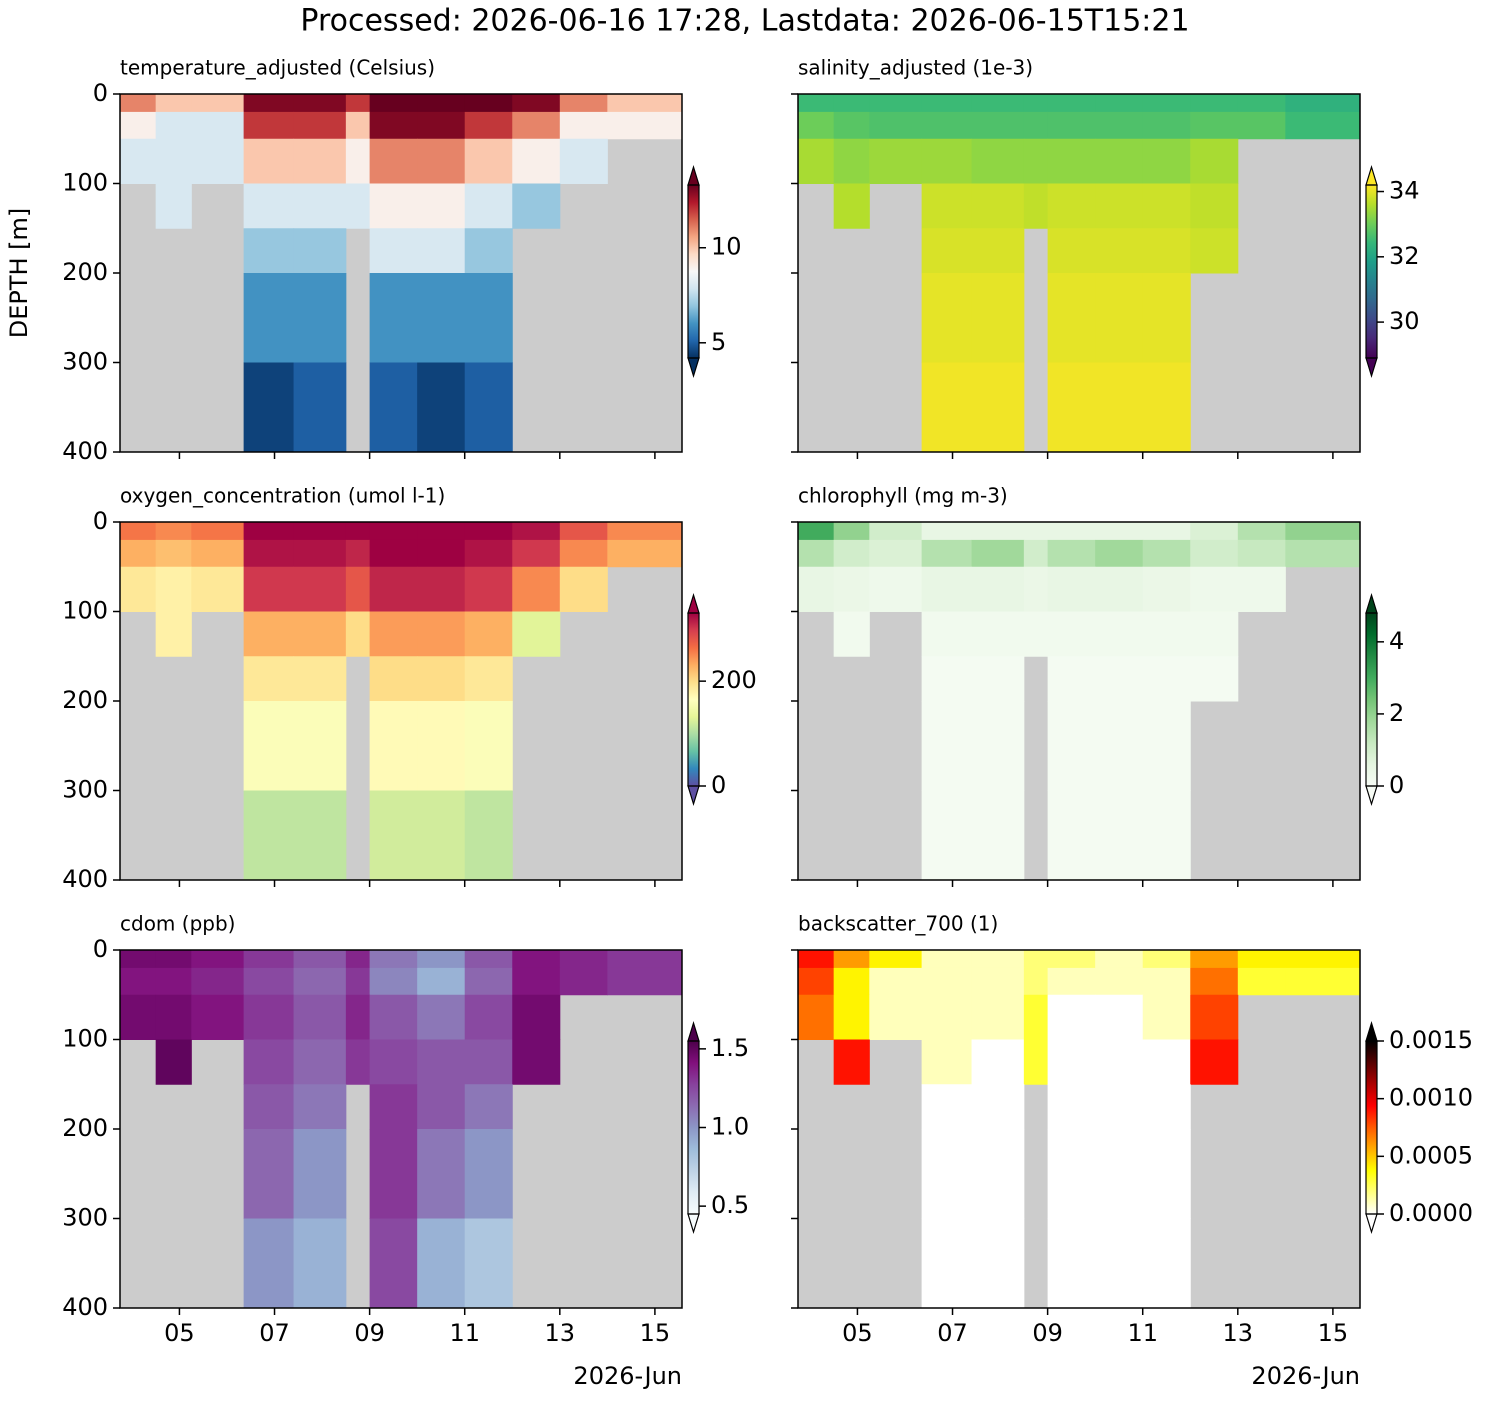 The image size is (1500, 1404). I want to click on y-tick-label: 0, so click(100, 93).